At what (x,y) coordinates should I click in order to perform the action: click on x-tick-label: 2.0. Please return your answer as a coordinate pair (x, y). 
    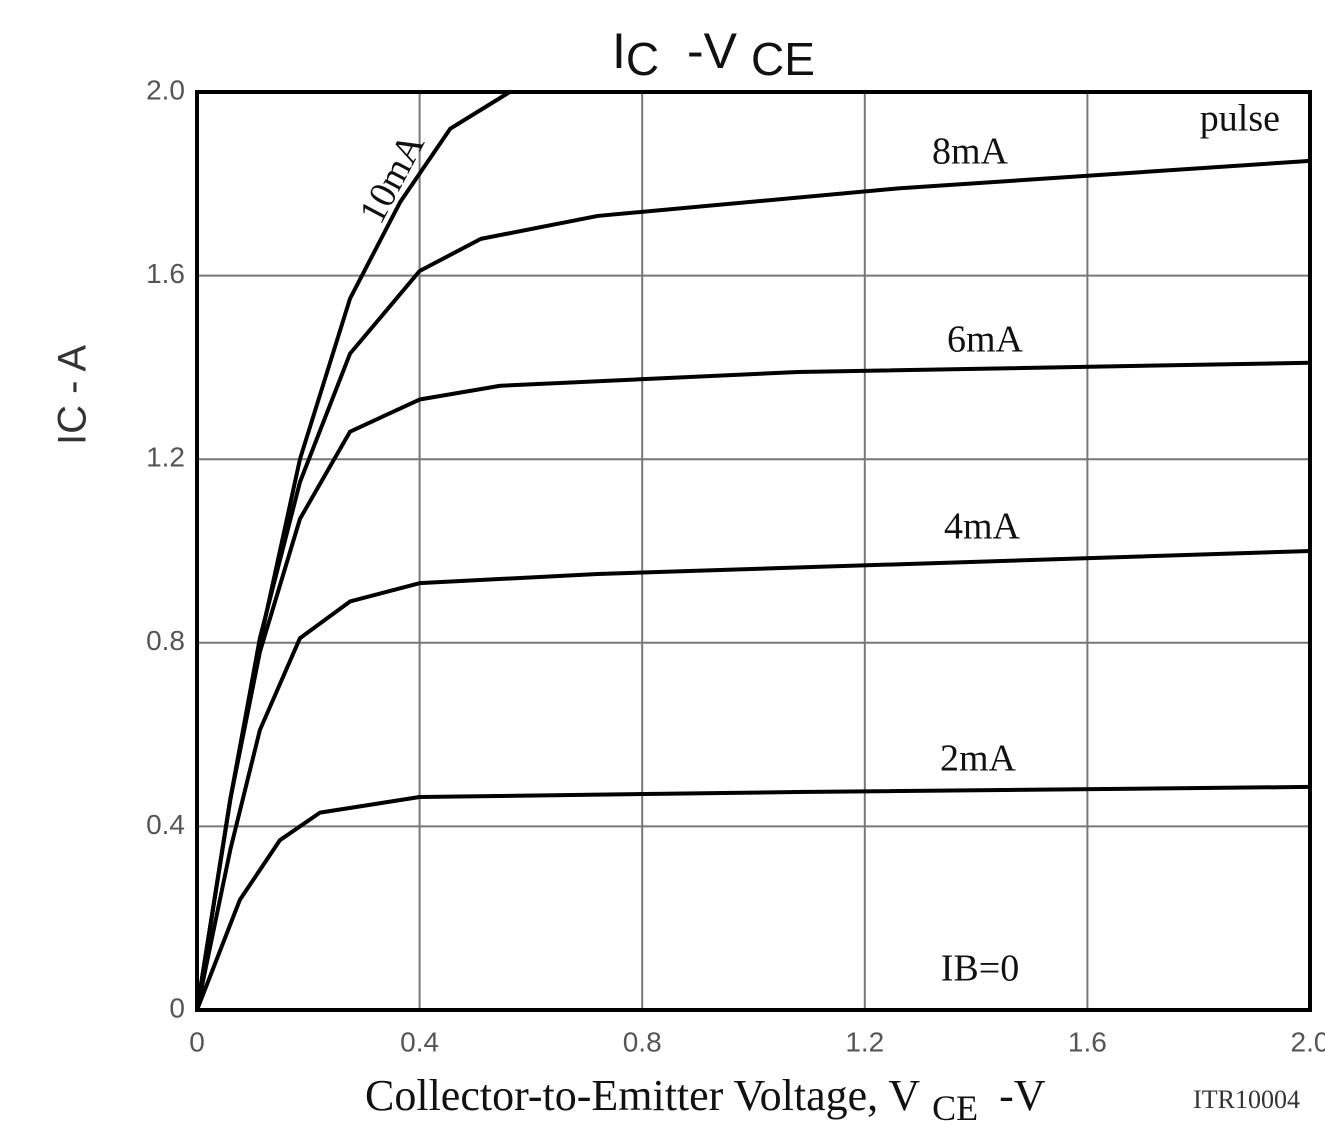
    Looking at the image, I should click on (1308, 1041).